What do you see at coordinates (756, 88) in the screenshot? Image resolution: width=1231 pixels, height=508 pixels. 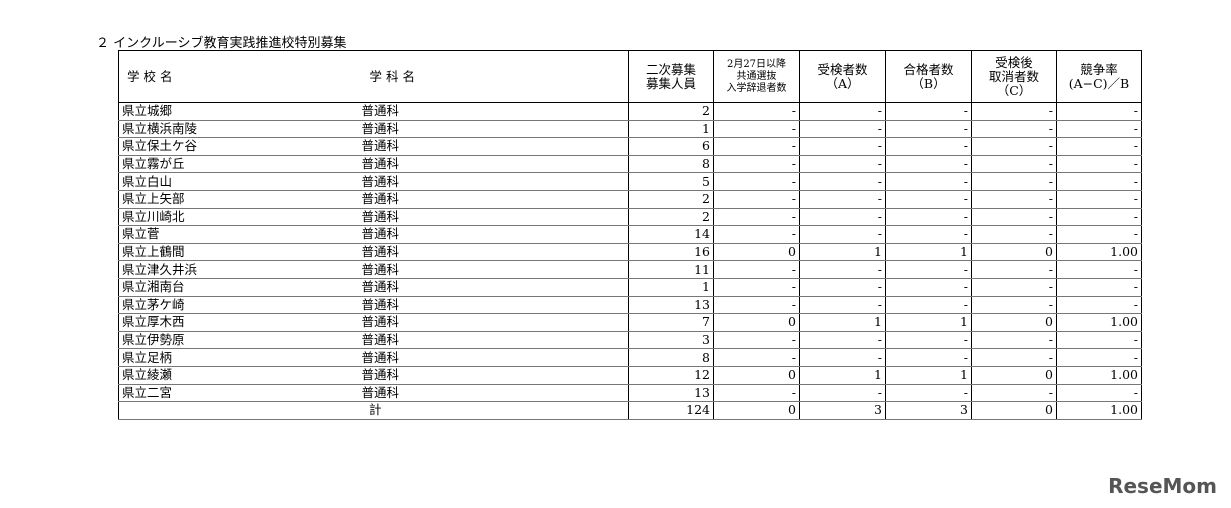 I see `header-line: 入学辞退者数` at bounding box center [756, 88].